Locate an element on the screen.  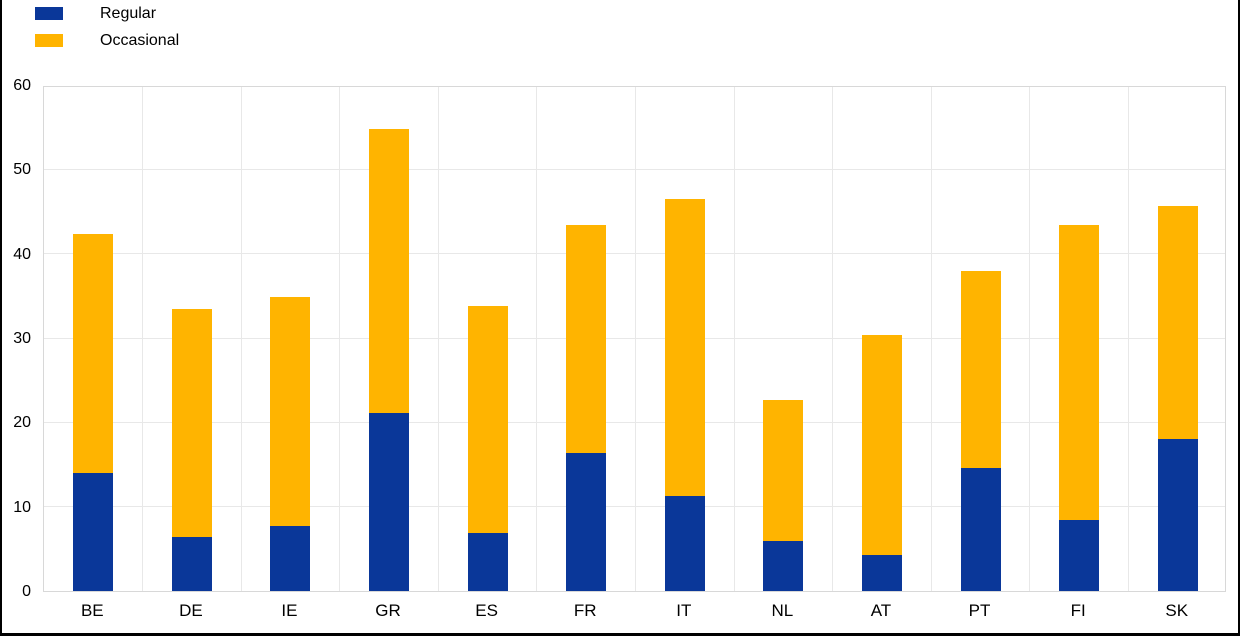
y-tick-label-50: 50 is located at coordinates (22, 170).